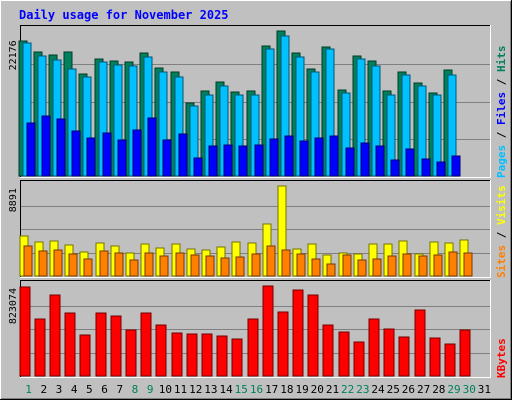  I want to click on x-tick-label-27: 27, so click(423, 389).